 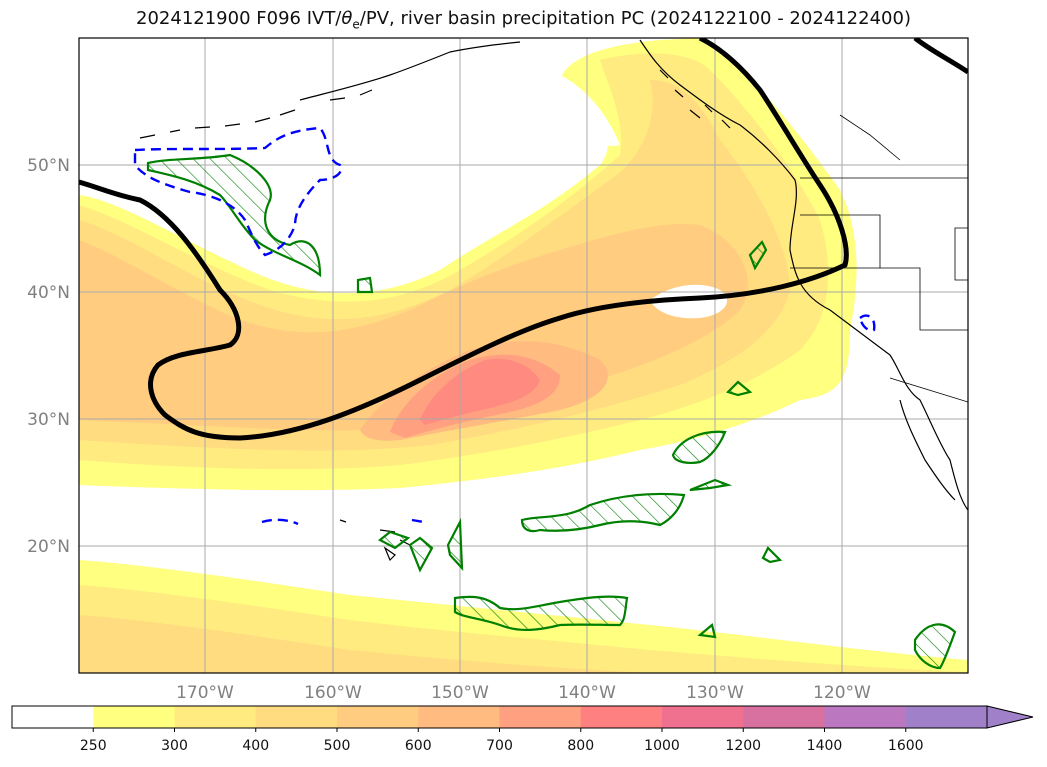 I want to click on colorbar-segments, so click(x=500, y=717).